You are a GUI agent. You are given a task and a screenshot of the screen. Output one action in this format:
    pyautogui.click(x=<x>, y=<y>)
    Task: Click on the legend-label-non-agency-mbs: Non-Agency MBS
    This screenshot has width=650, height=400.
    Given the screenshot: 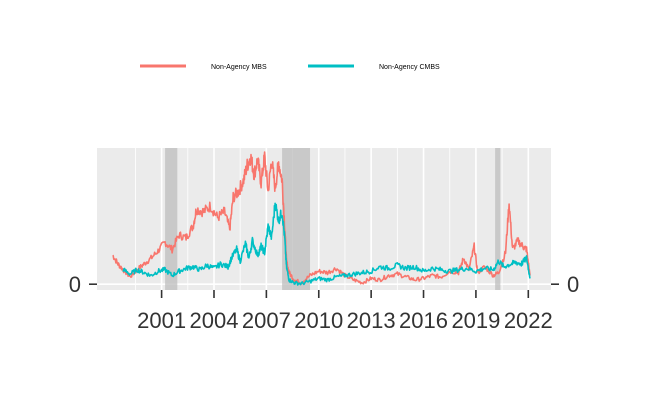 What is the action you would take?
    pyautogui.click(x=239, y=67)
    